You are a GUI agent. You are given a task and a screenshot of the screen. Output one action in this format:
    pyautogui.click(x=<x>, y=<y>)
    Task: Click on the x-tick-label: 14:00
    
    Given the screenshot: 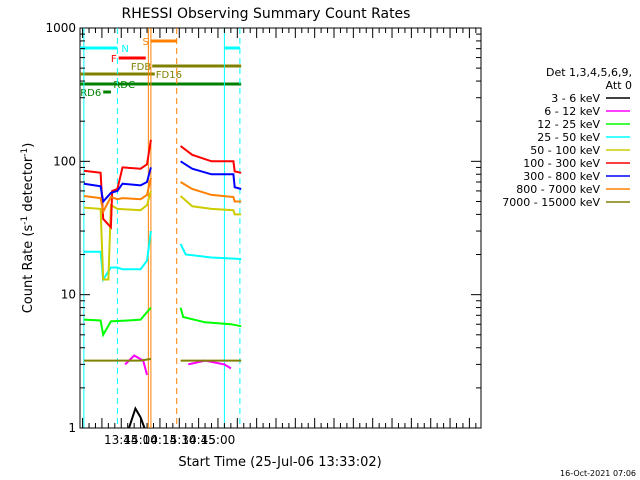 What is the action you would take?
    pyautogui.click(x=140, y=440)
    